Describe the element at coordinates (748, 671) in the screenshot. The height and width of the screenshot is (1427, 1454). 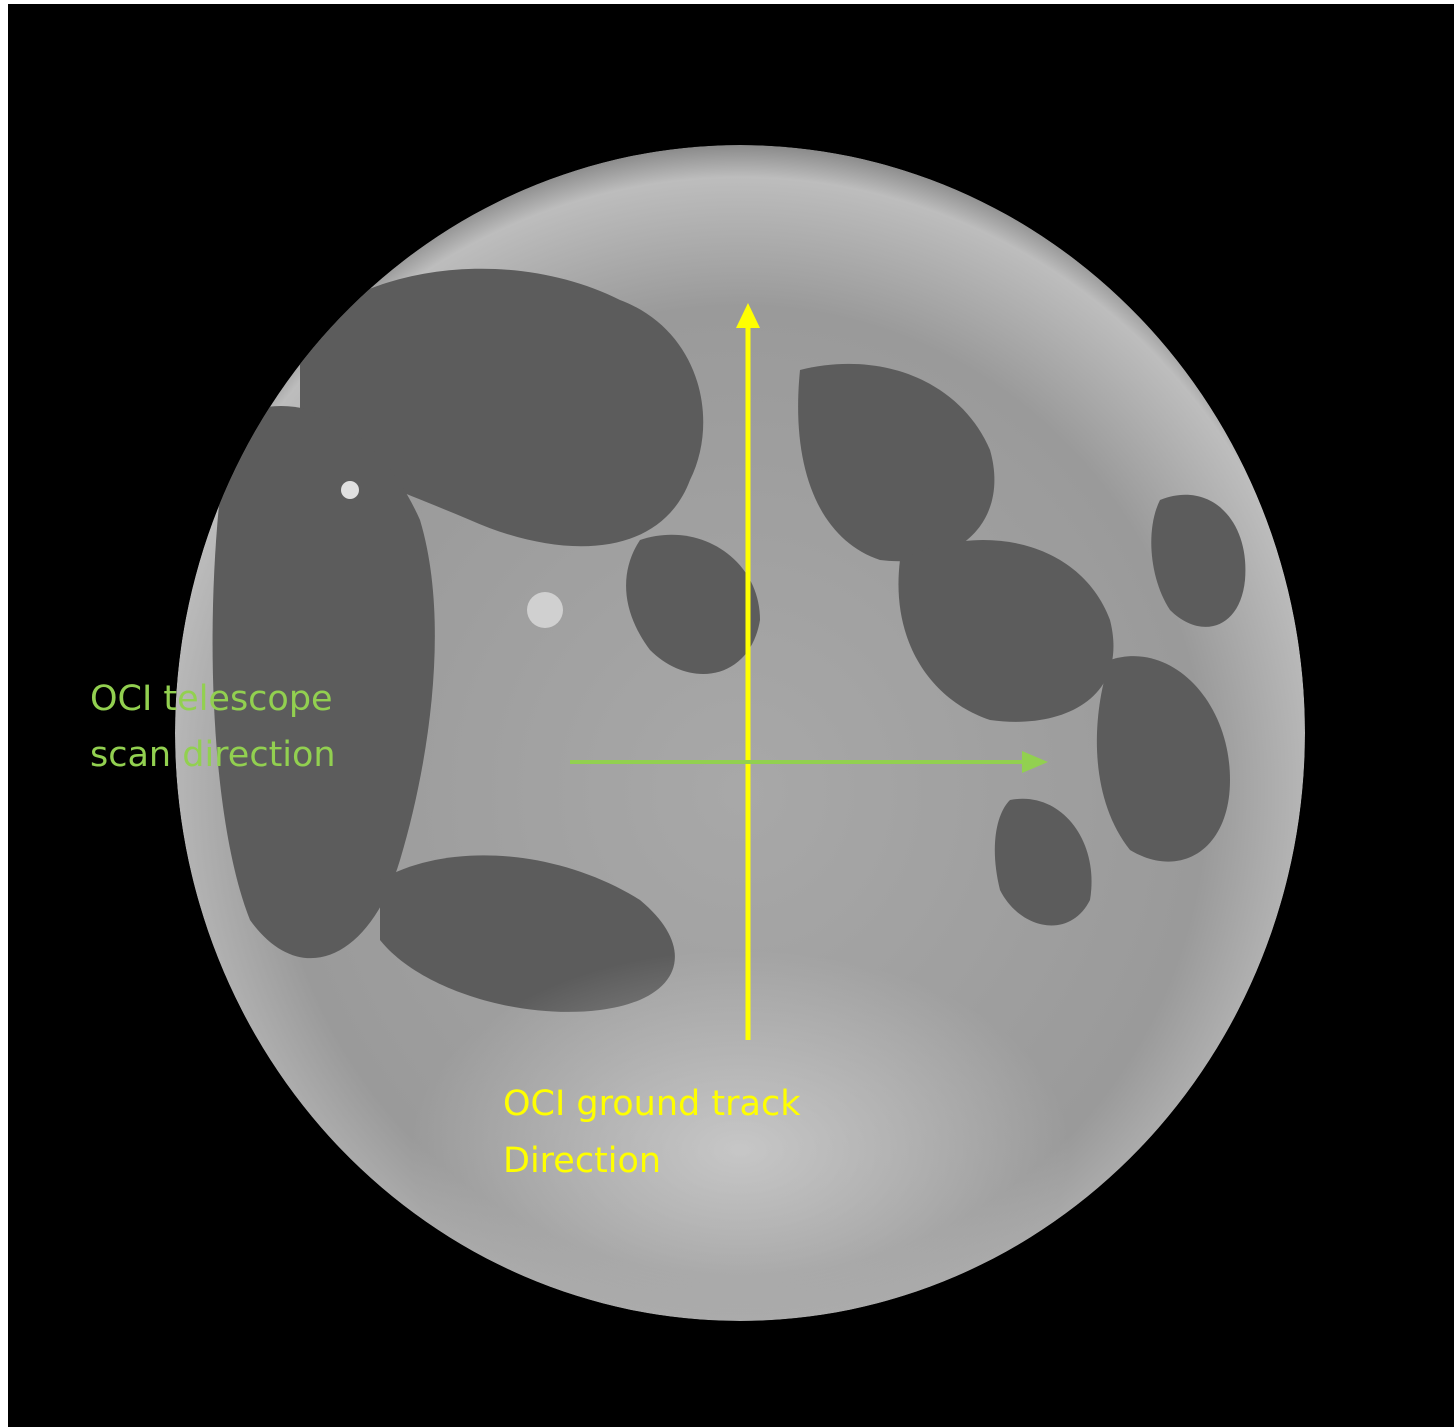
I see `ground-track-arrow` at that location.